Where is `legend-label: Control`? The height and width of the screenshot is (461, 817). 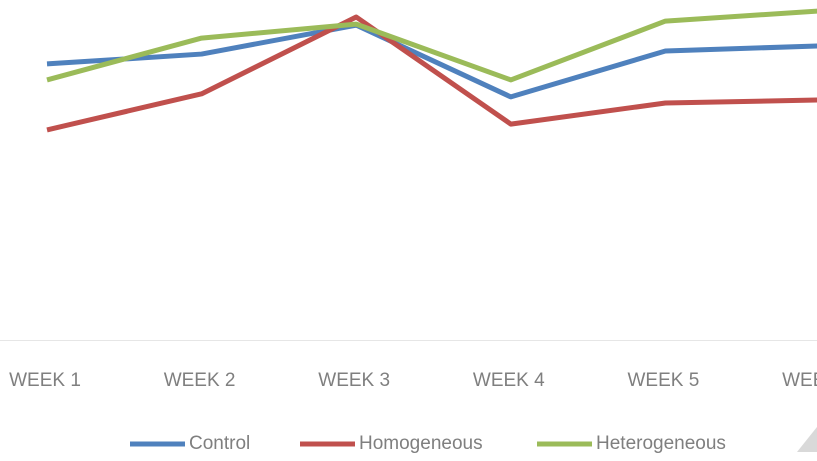 legend-label: Control is located at coordinates (219, 443).